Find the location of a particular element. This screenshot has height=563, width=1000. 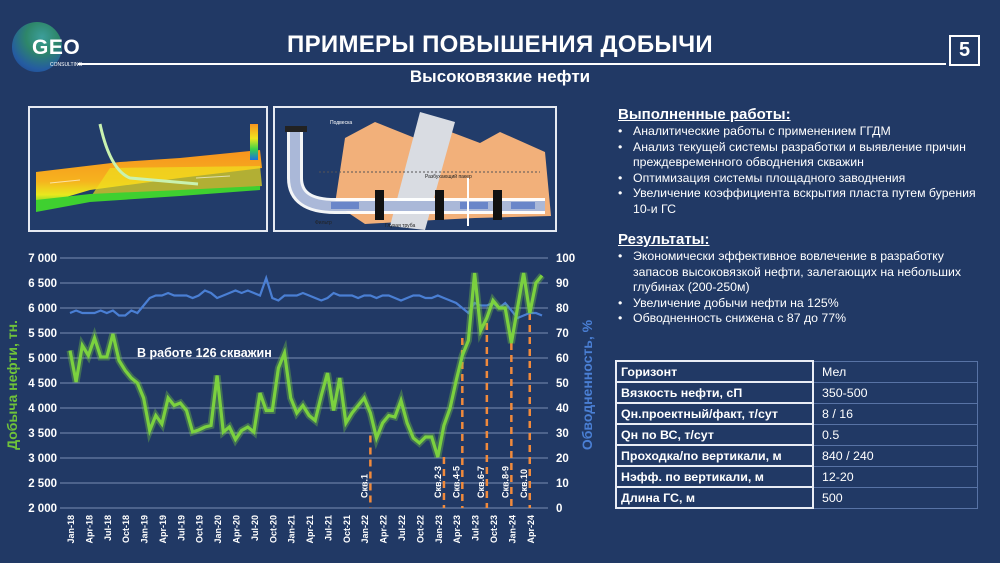

param-name: Горизонт is located at coordinates (714, 371).